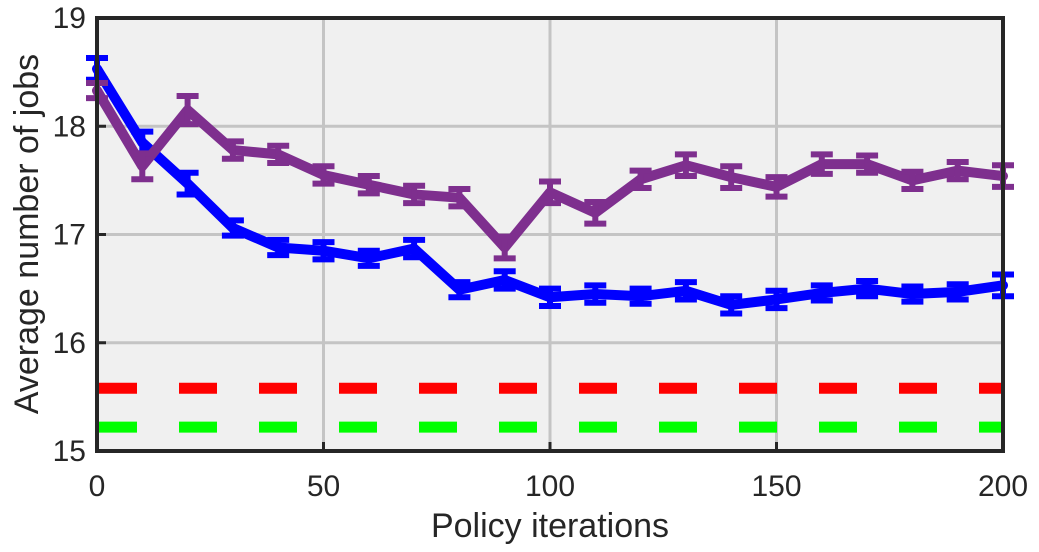 This screenshot has height=552, width=1039. Describe the element at coordinates (550, 526) in the screenshot. I see `x-axis-title: Policy iterations` at that location.